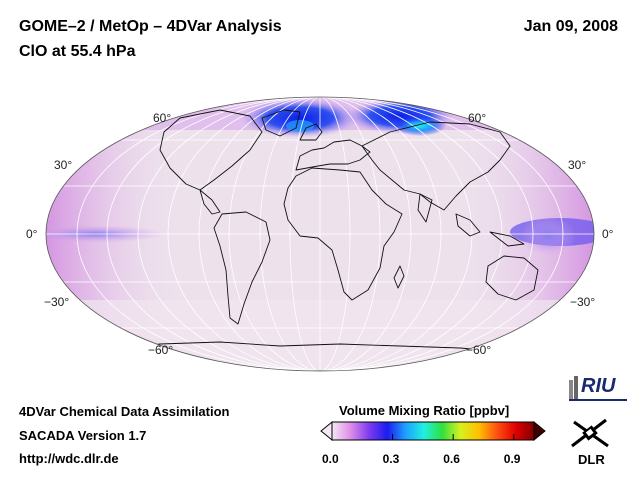 The height and width of the screenshot is (480, 640). I want to click on colorbar, so click(433, 431).